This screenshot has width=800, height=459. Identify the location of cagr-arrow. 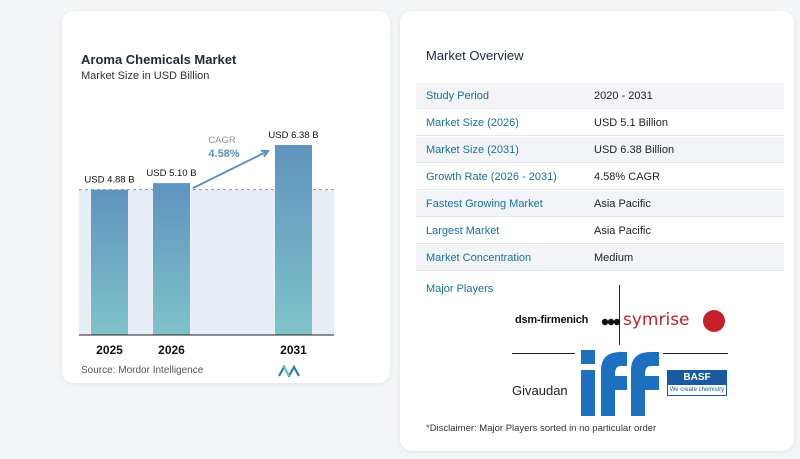
(230, 170).